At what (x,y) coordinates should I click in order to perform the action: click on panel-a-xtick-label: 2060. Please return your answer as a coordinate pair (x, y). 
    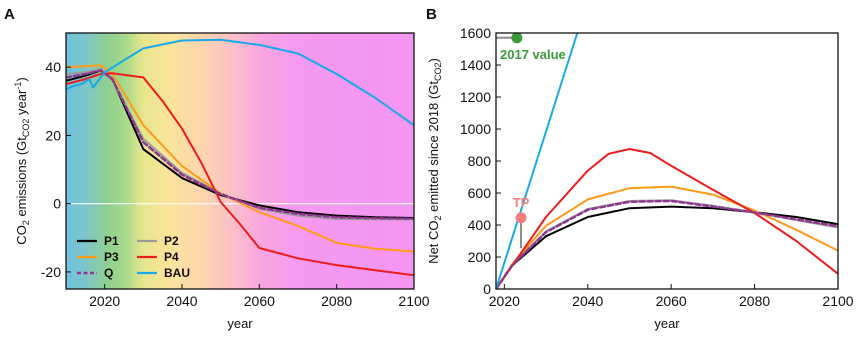
    Looking at the image, I should click on (259, 301).